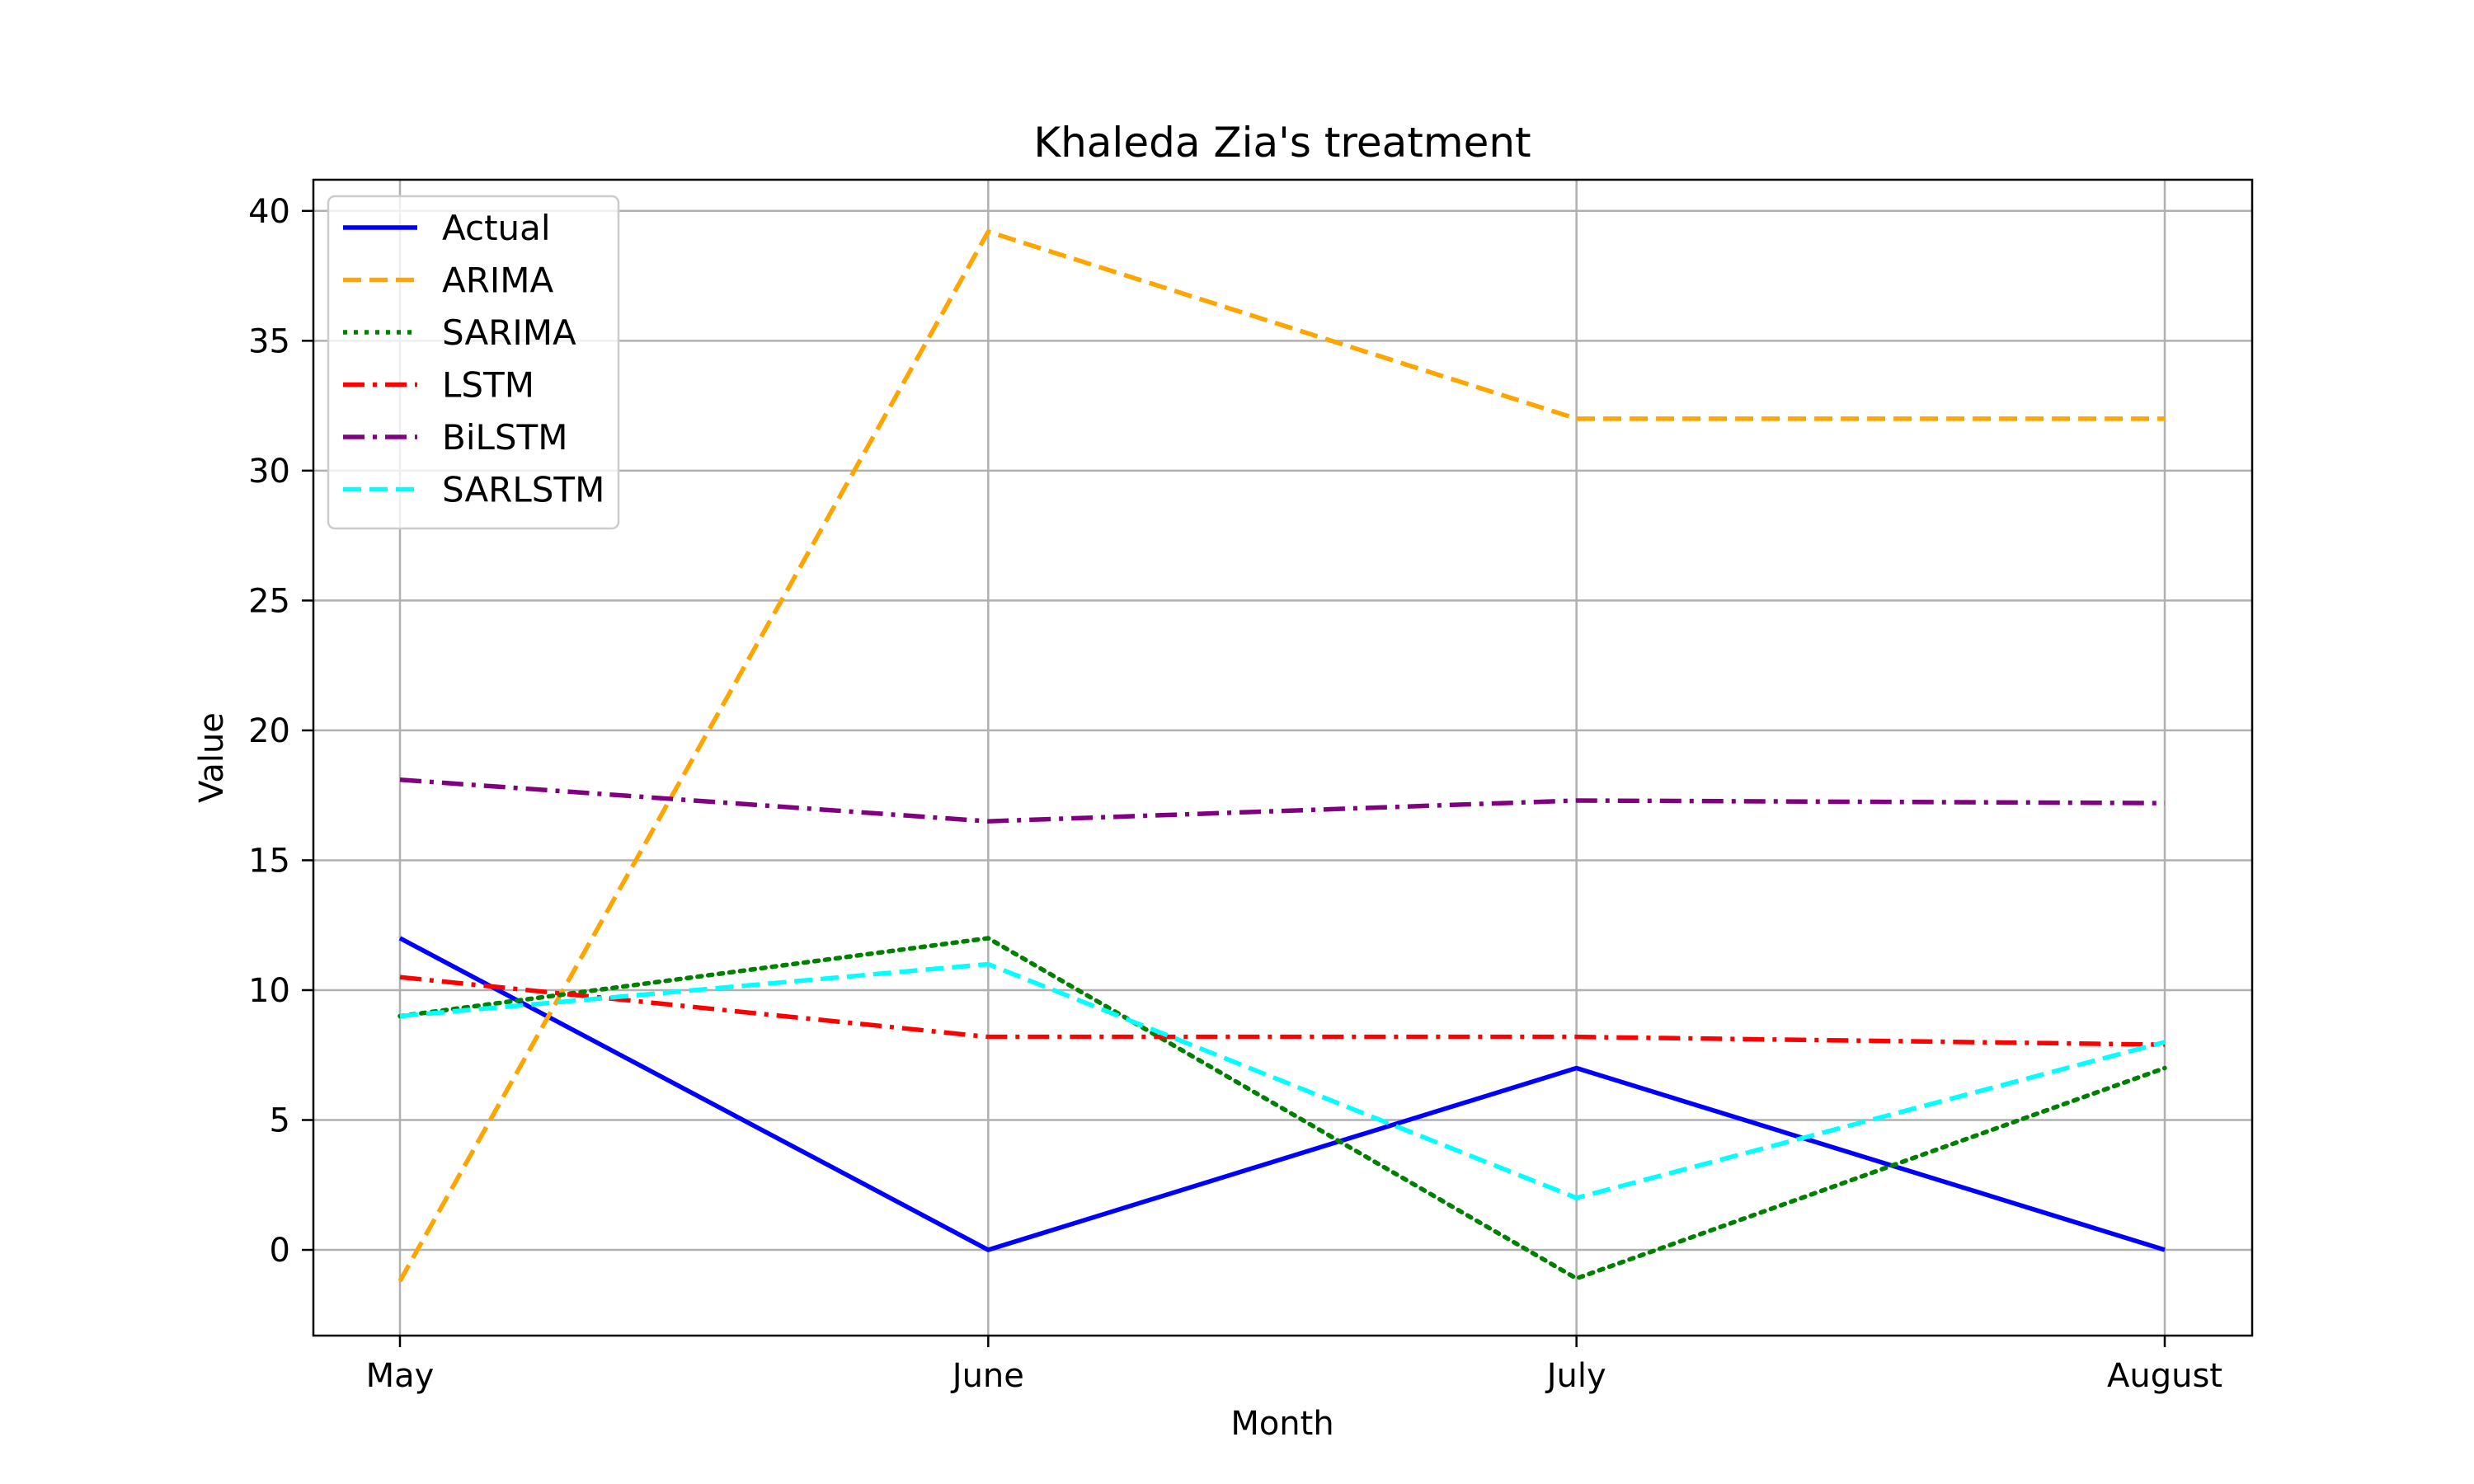 The height and width of the screenshot is (1484, 2474). Describe the element at coordinates (509, 332) in the screenshot. I see `legend-label: SARIMA` at that location.